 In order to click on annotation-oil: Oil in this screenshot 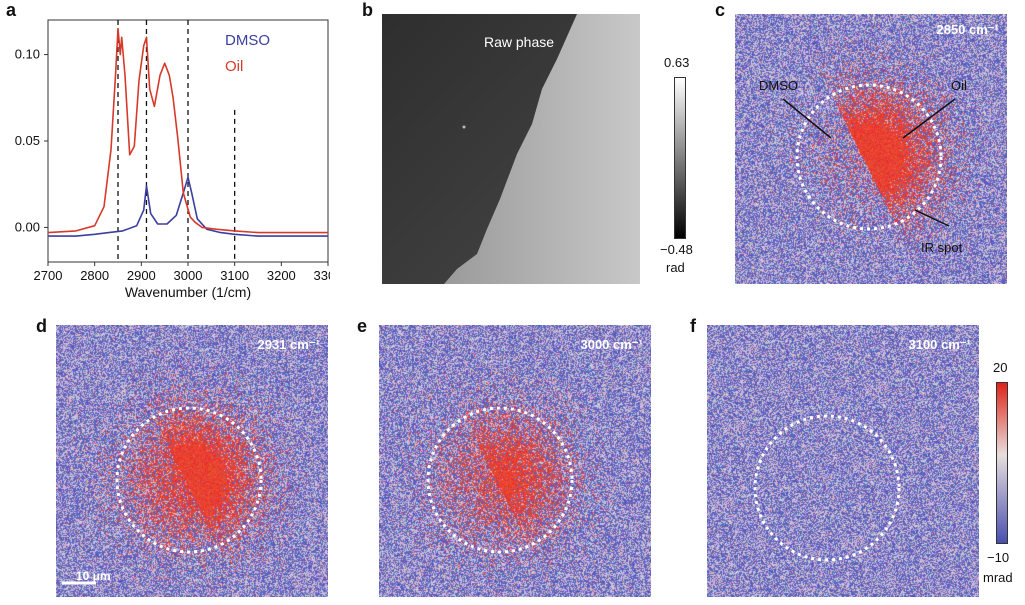, I will do `click(959, 85)`.